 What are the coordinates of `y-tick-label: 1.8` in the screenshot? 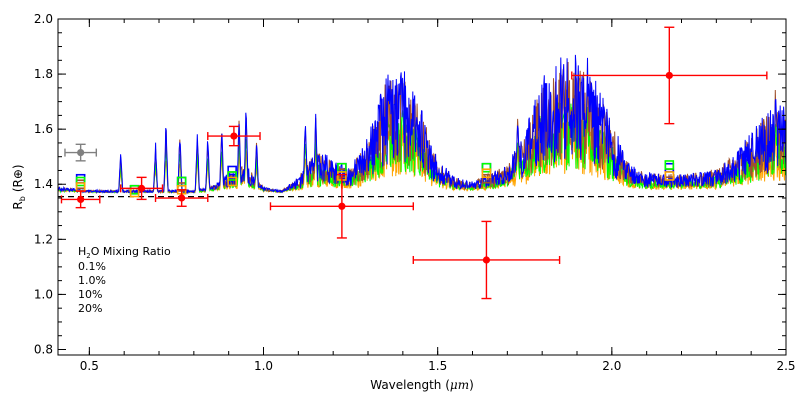 It's located at (43, 74).